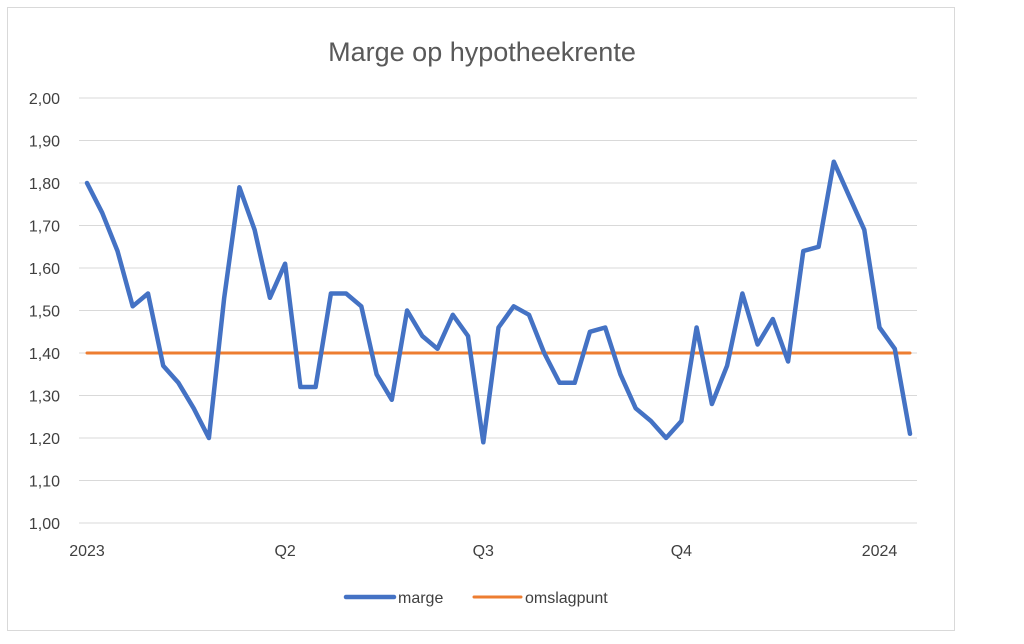 The height and width of the screenshot is (644, 1024). What do you see at coordinates (681, 551) in the screenshot?
I see `x-tick-label: Q4` at bounding box center [681, 551].